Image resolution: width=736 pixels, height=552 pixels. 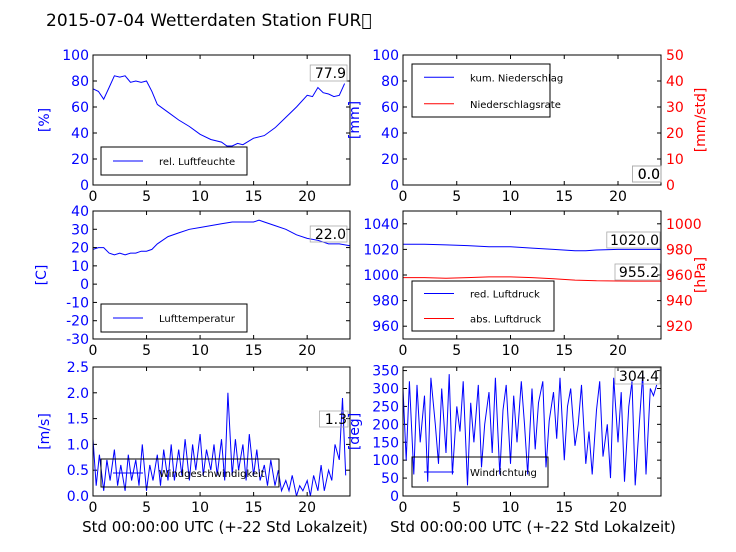 What do you see at coordinates (679, 276) in the screenshot?
I see `y2-tick-label: 960` at bounding box center [679, 276].